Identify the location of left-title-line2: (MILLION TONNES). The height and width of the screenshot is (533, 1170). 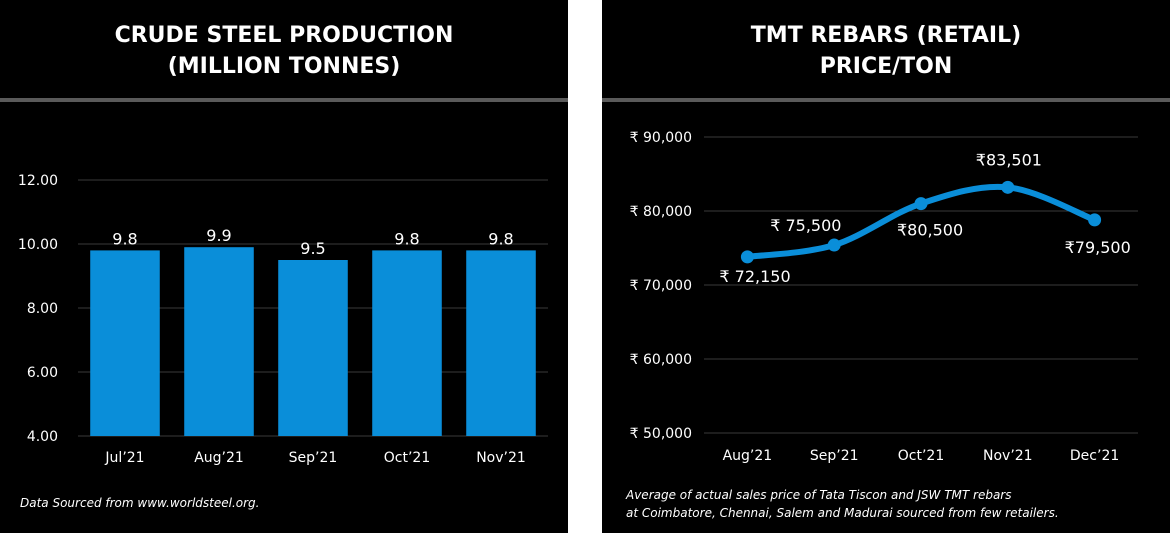
(284, 66).